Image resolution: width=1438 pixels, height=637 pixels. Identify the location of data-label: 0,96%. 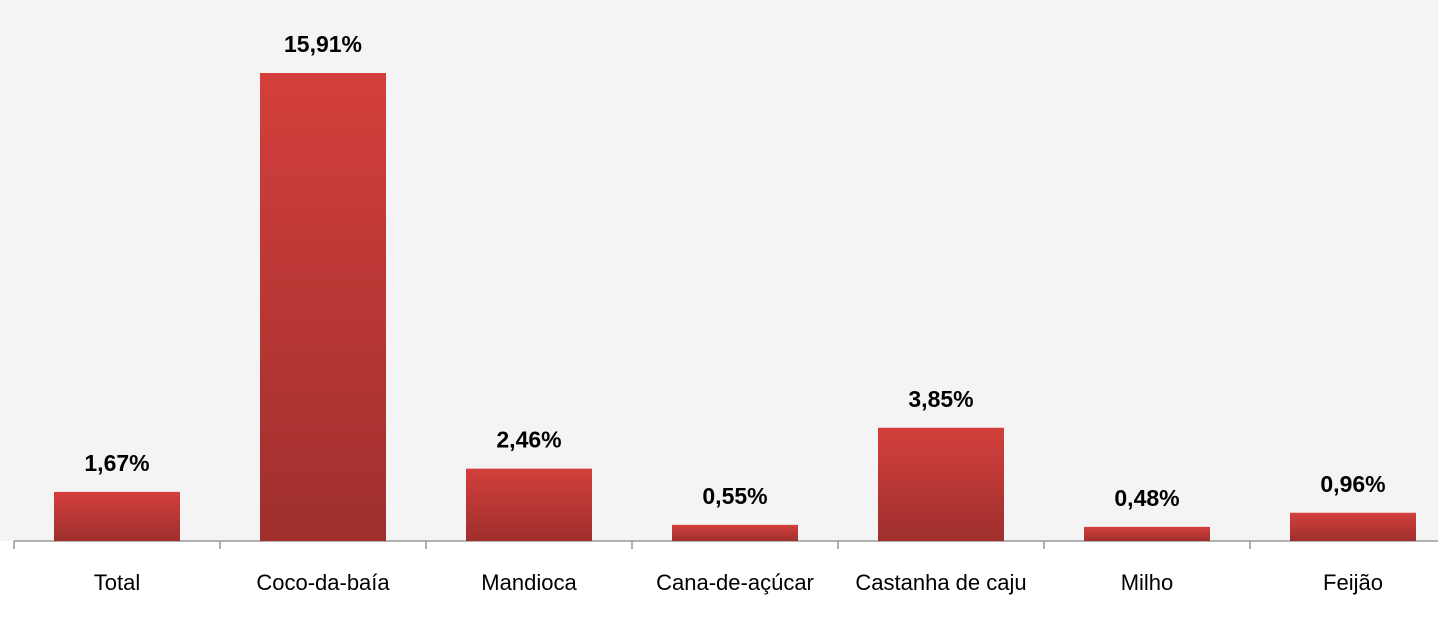
(1352, 484).